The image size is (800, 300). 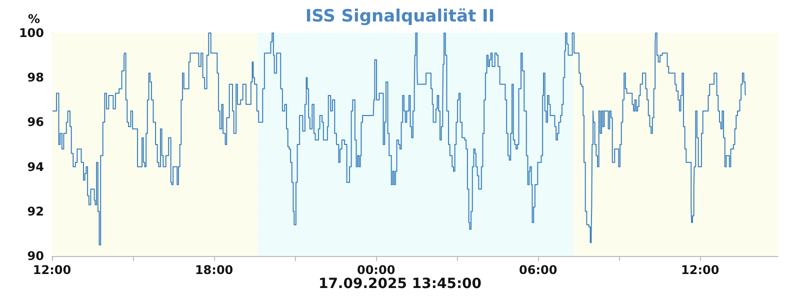 I want to click on x-tick-label: 00:00, so click(x=376, y=270).